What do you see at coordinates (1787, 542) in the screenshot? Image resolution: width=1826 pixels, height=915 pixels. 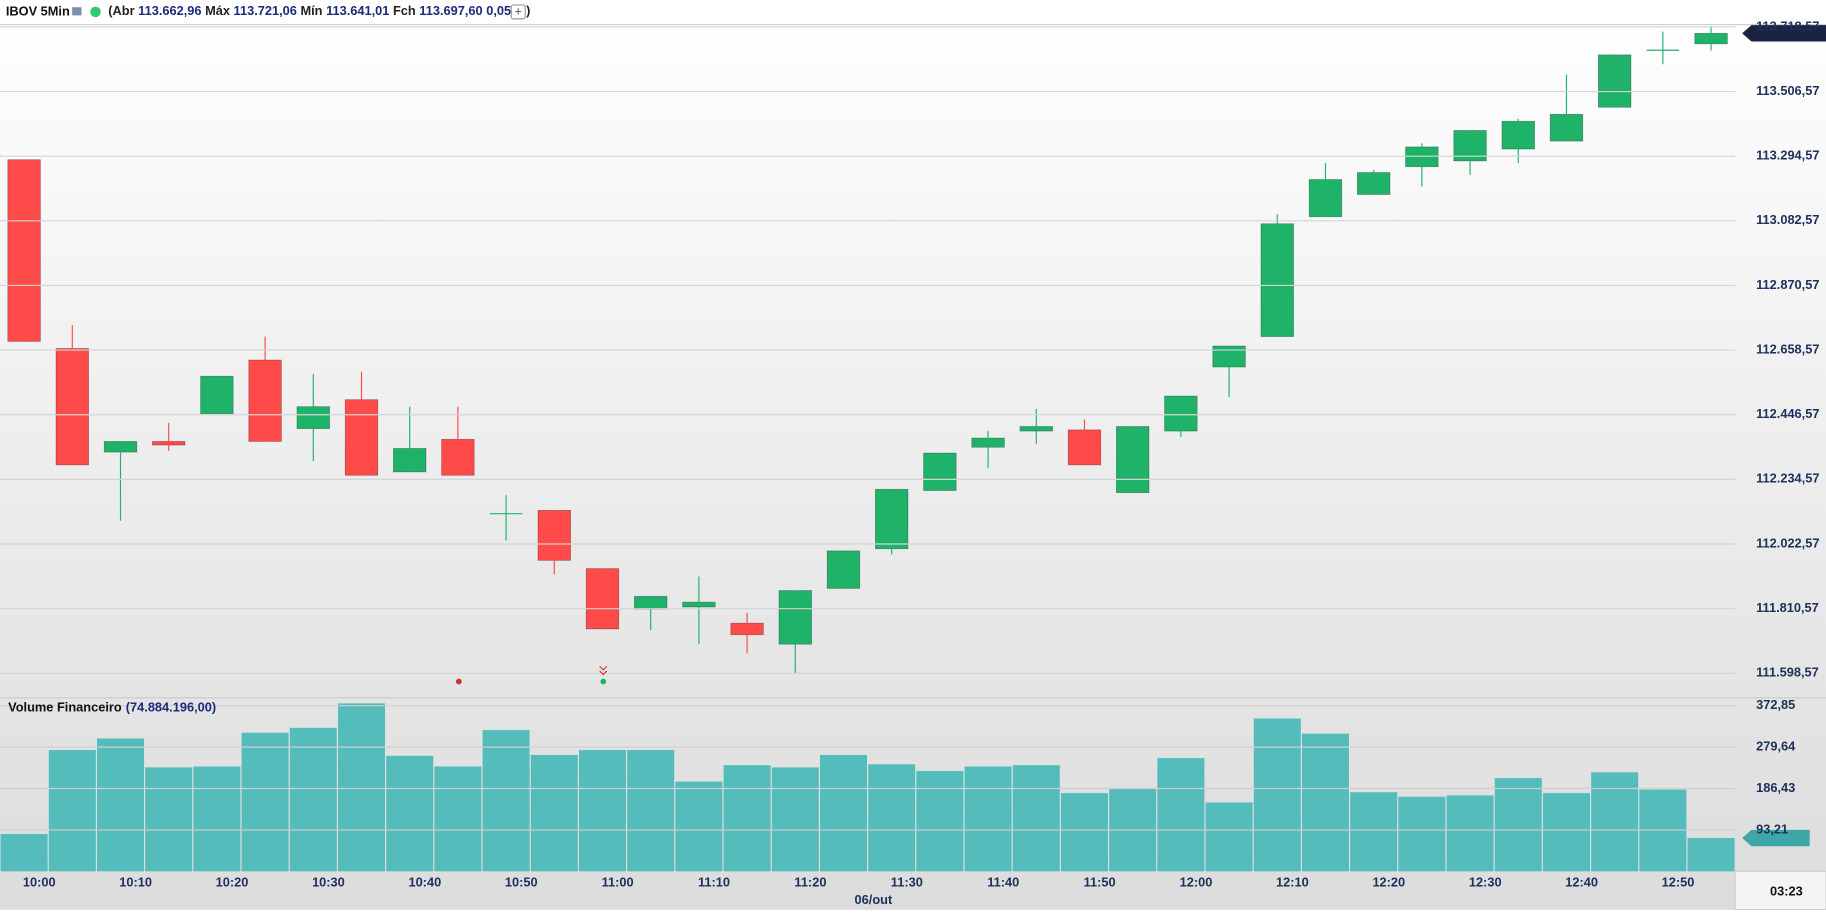 I see `y-tick-label: 112.022,57` at bounding box center [1787, 542].